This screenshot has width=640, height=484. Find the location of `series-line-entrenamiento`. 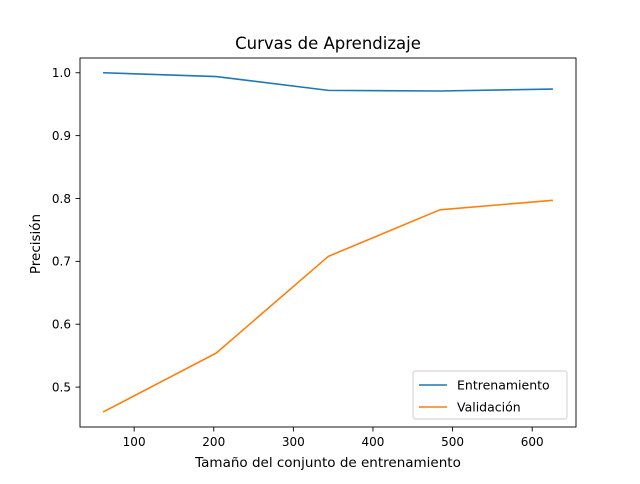

series-line-entrenamiento is located at coordinates (328, 81).